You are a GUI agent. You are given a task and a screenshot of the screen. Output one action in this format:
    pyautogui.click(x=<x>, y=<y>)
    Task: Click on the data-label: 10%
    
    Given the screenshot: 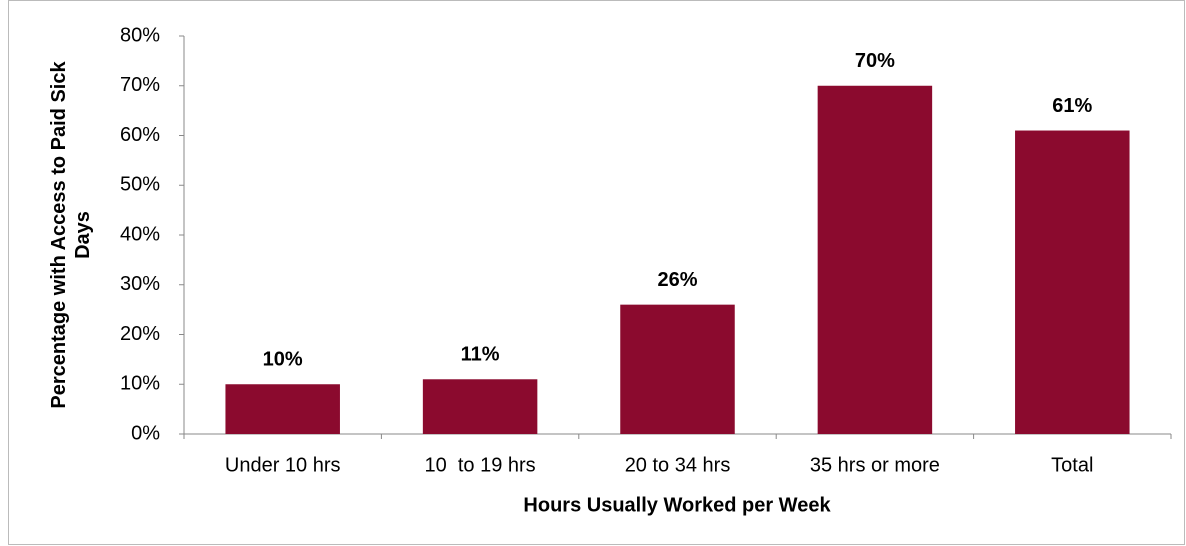 What is the action you would take?
    pyautogui.click(x=283, y=360)
    